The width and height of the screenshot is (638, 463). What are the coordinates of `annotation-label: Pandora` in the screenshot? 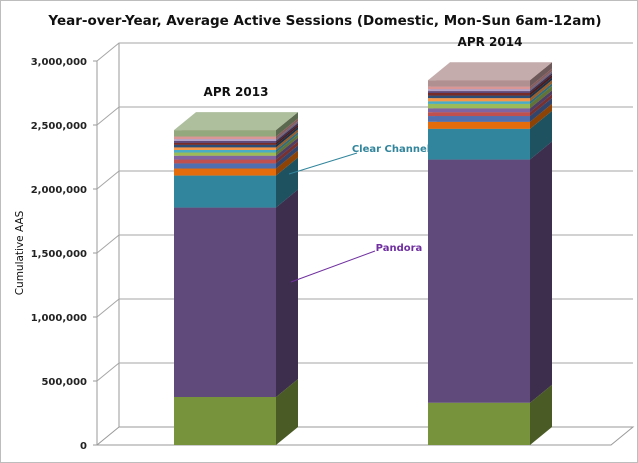 It's located at (399, 248).